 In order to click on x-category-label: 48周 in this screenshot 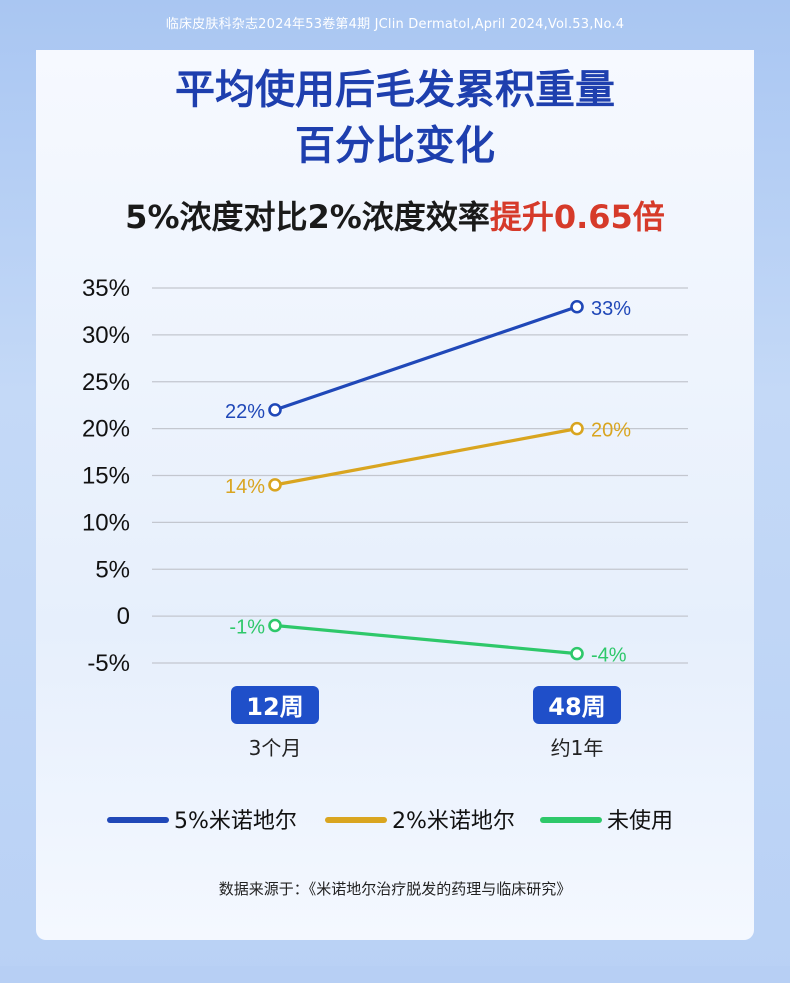, I will do `click(576, 707)`.